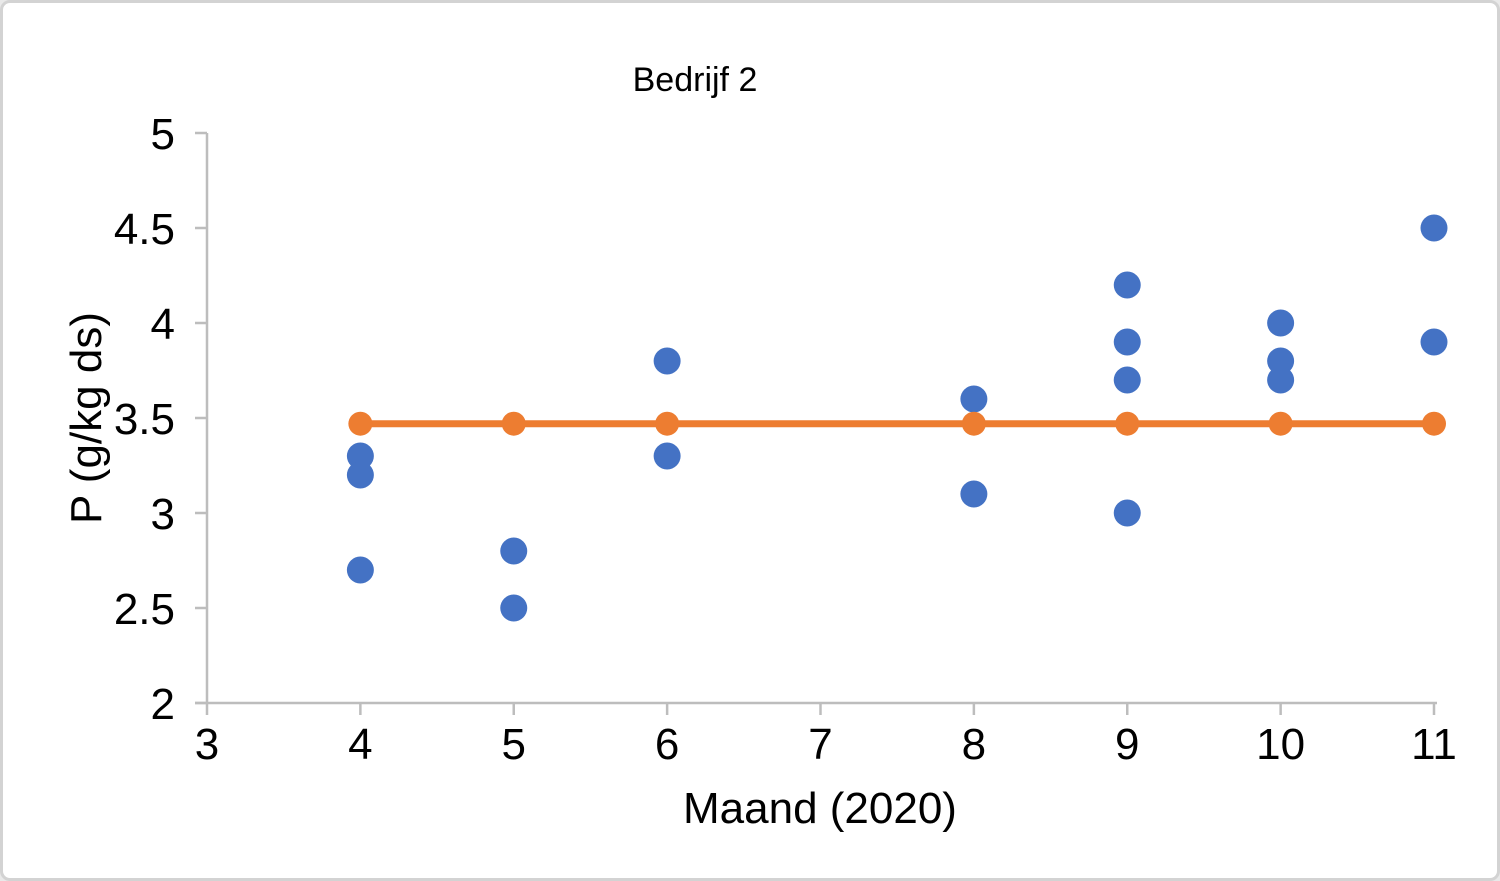 This screenshot has height=881, width=1500. Describe the element at coordinates (163, 514) in the screenshot. I see `y-tick-label: 3` at that location.